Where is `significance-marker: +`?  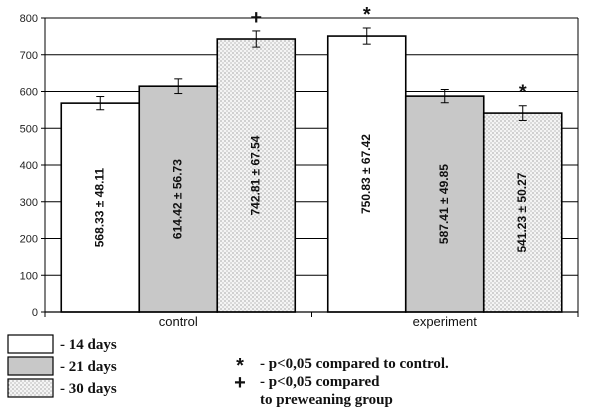 significance-marker: + is located at coordinates (256, 18).